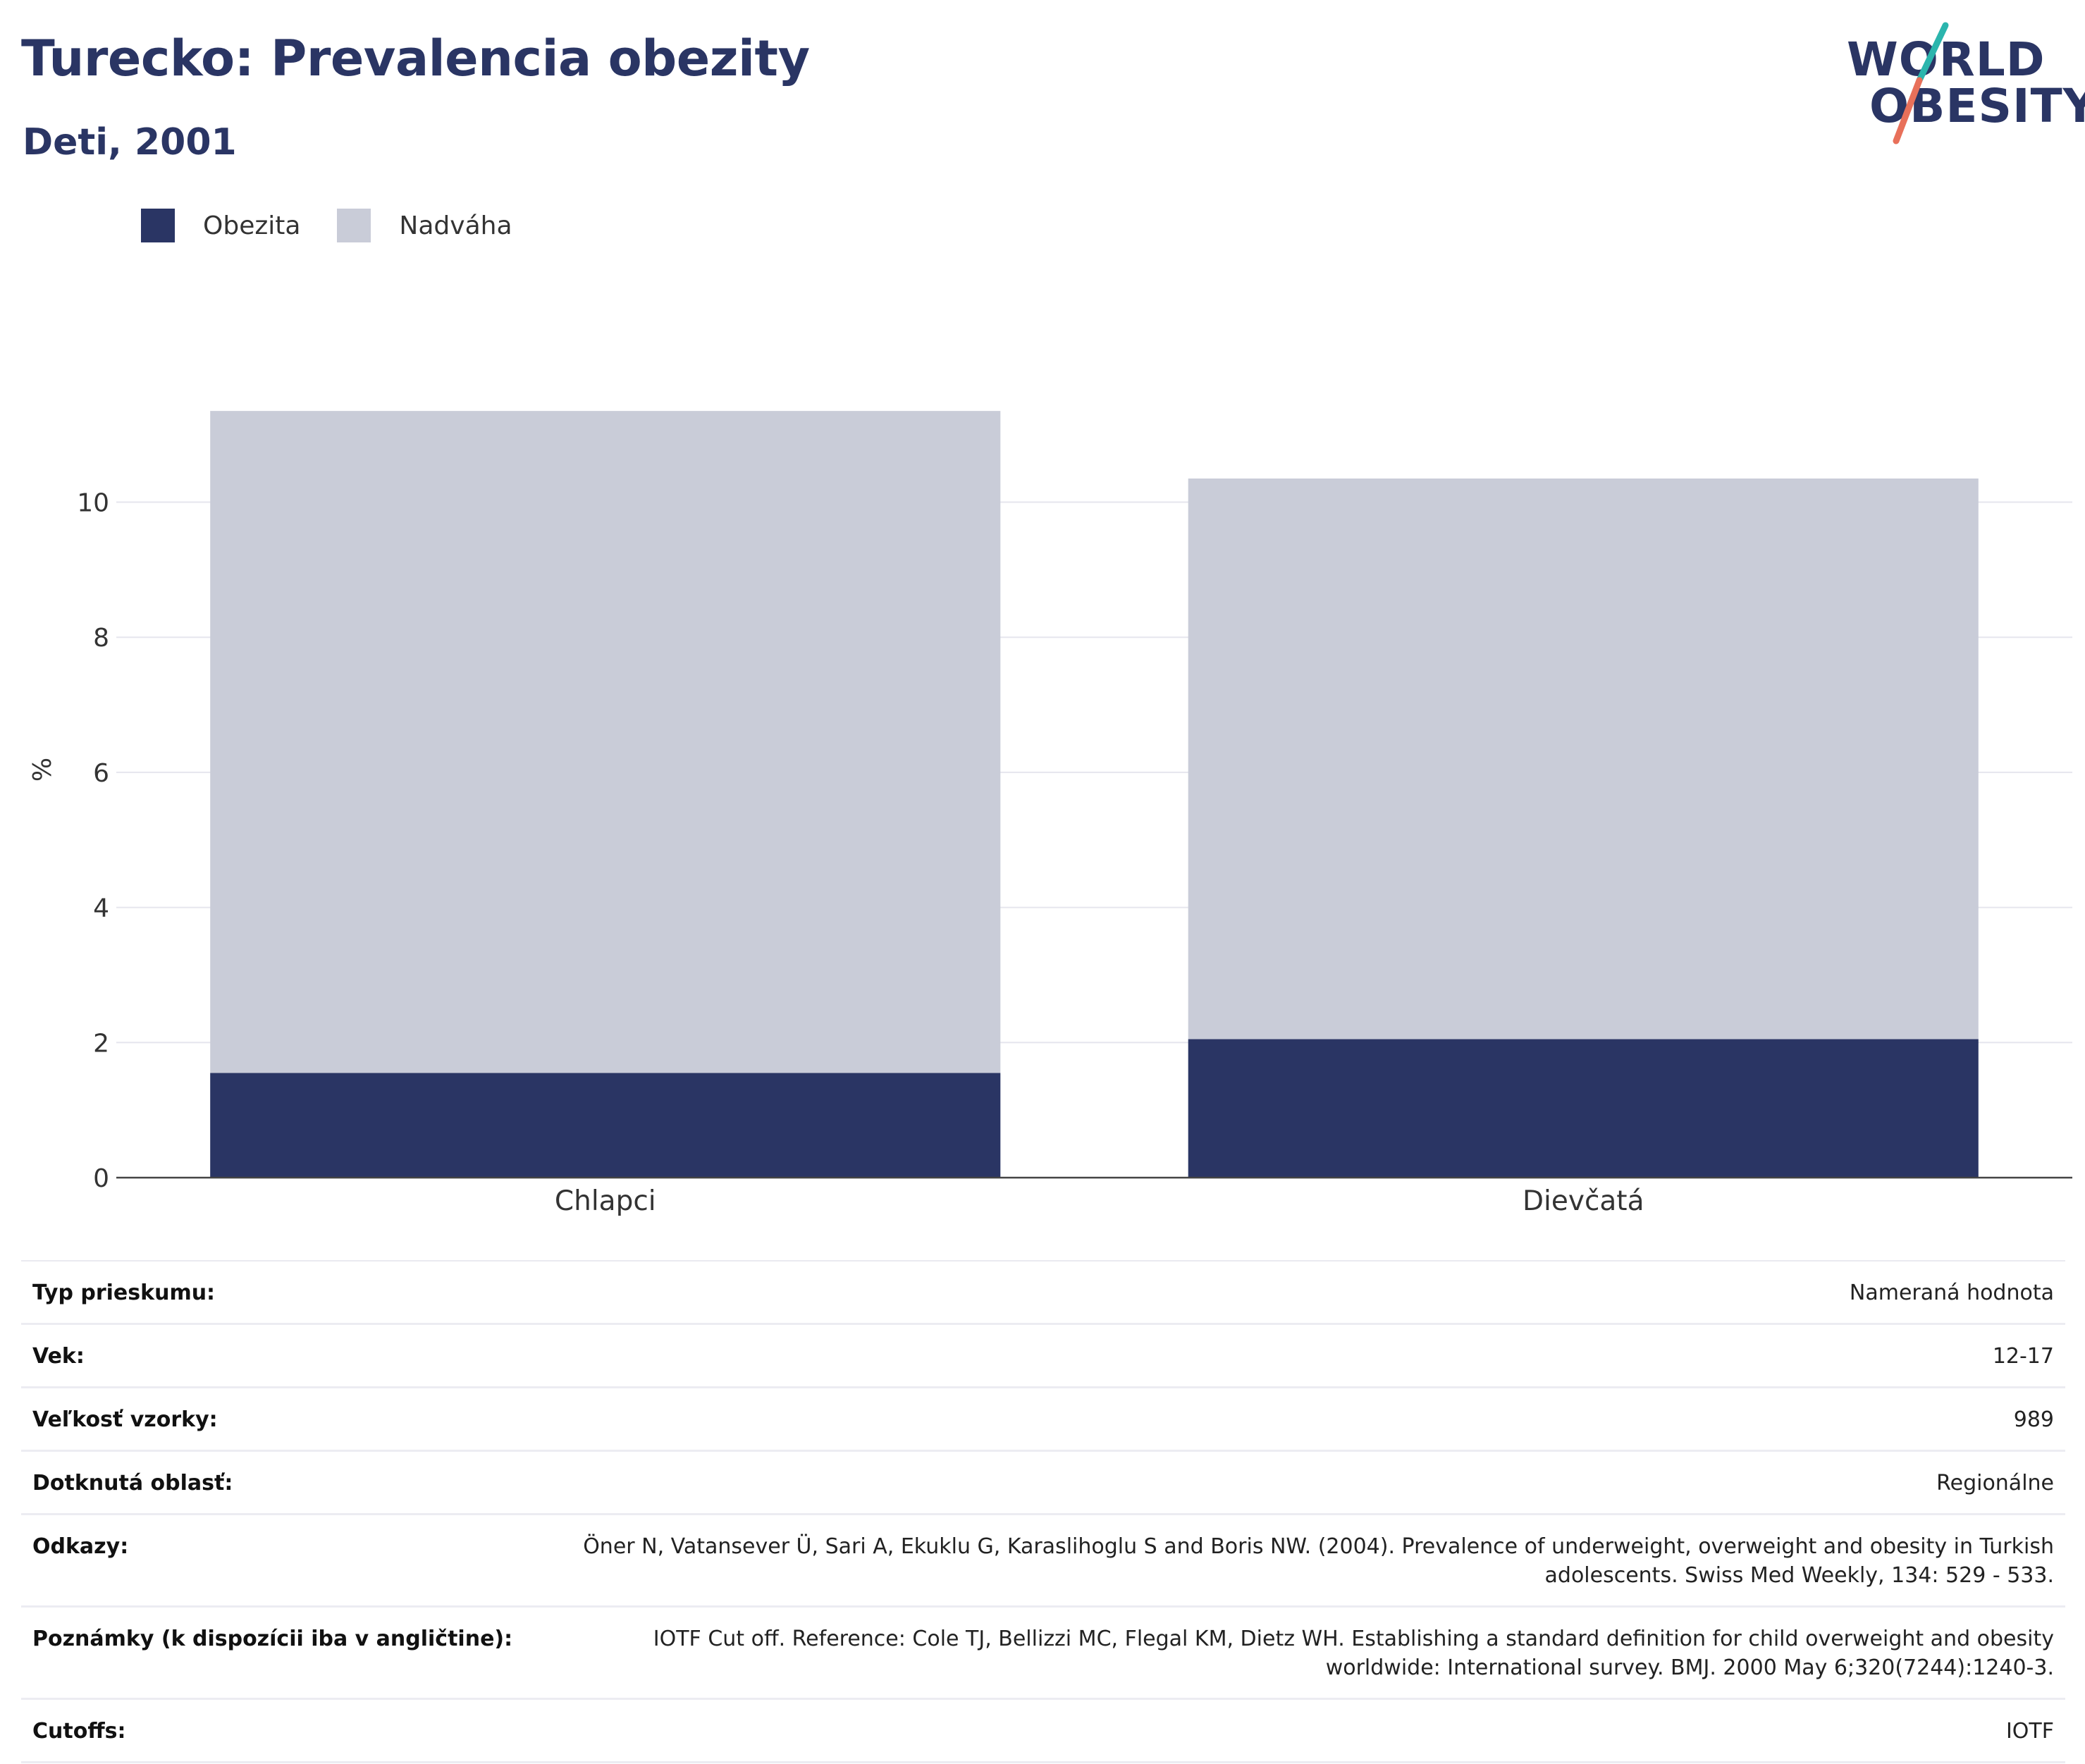 This screenshot has height=1764, width=2085. Describe the element at coordinates (2029, 1731) in the screenshot. I see `info-value: IOTF` at that location.